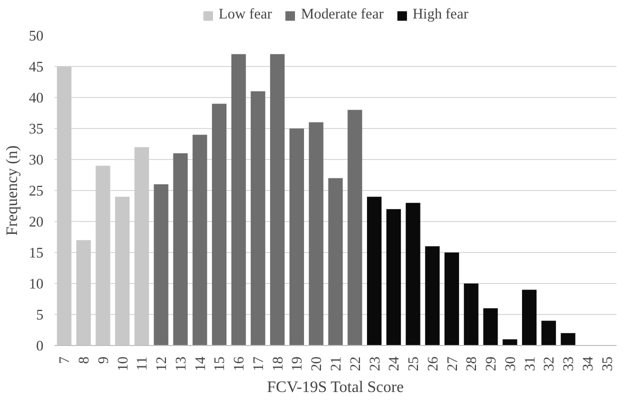  Describe the element at coordinates (258, 364) in the screenshot. I see `x-tick-label: 17` at that location.